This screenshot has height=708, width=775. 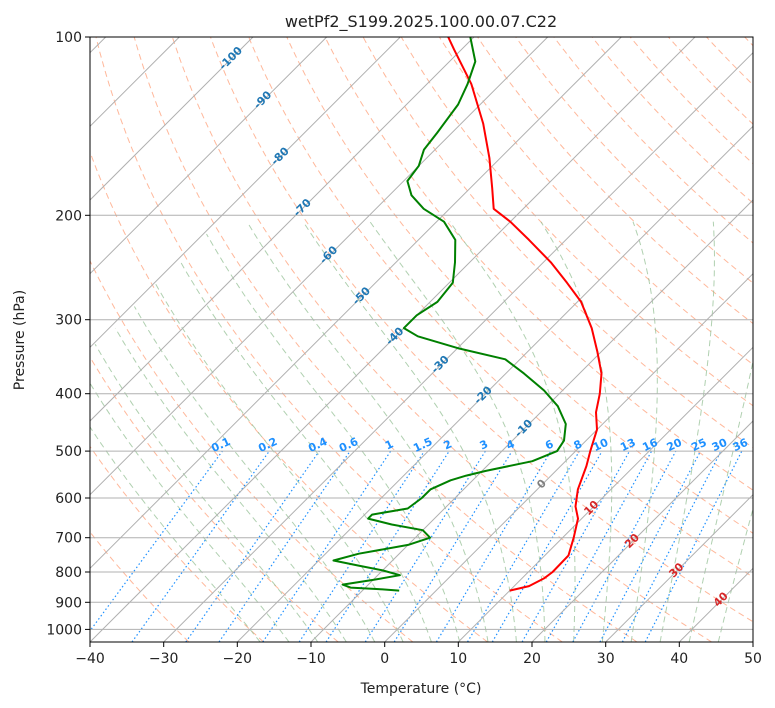 I want to click on y-tick-label: 300, so click(x=68, y=321).